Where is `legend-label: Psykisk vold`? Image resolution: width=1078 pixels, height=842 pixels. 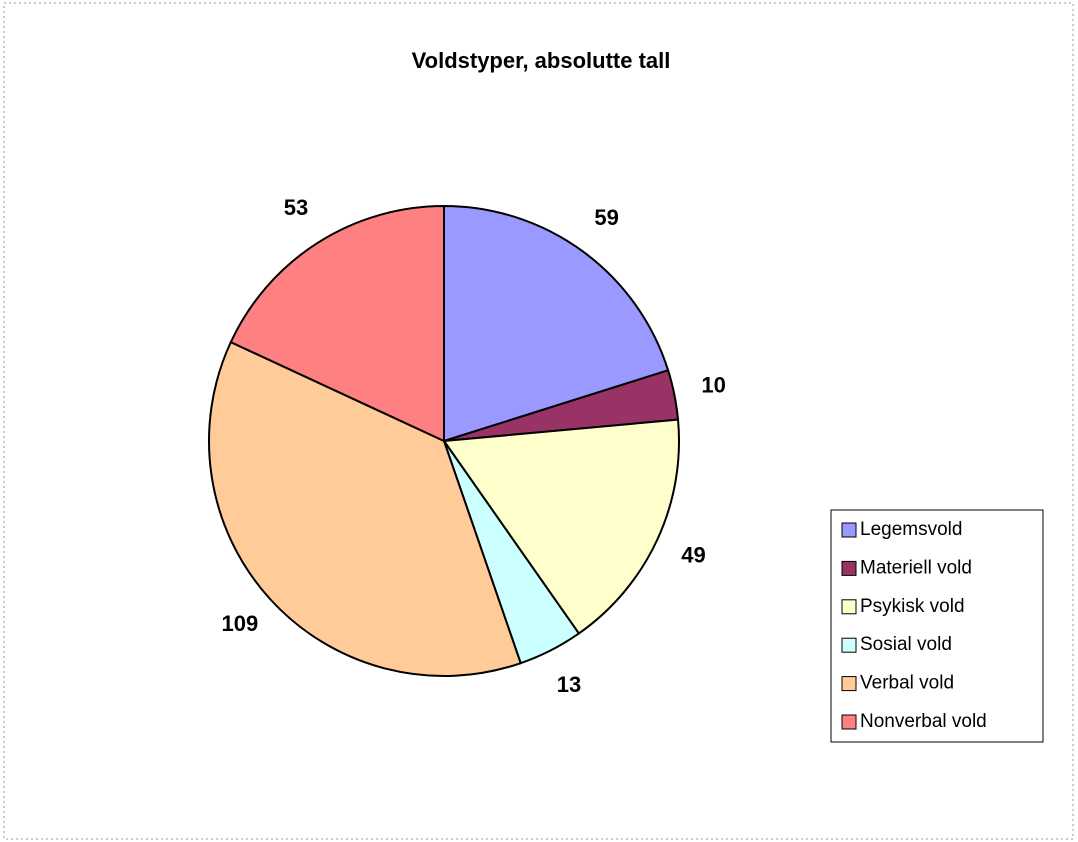
legend-label: Psykisk vold is located at coordinates (912, 606).